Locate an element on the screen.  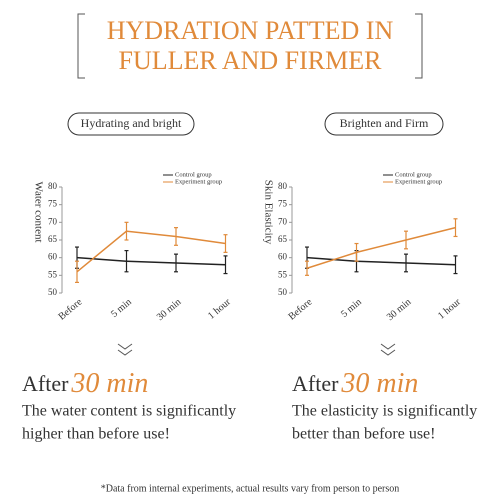
result-text: The elasticity is significantly is located at coordinates (384, 411).